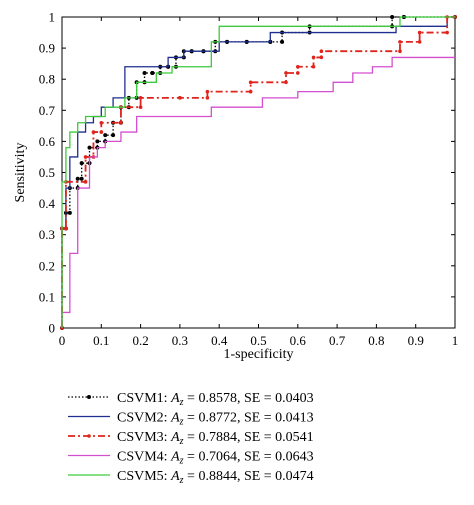 The height and width of the screenshot is (505, 474). Describe the element at coordinates (47, 296) in the screenshot. I see `y-tick-label: 0.1` at that location.